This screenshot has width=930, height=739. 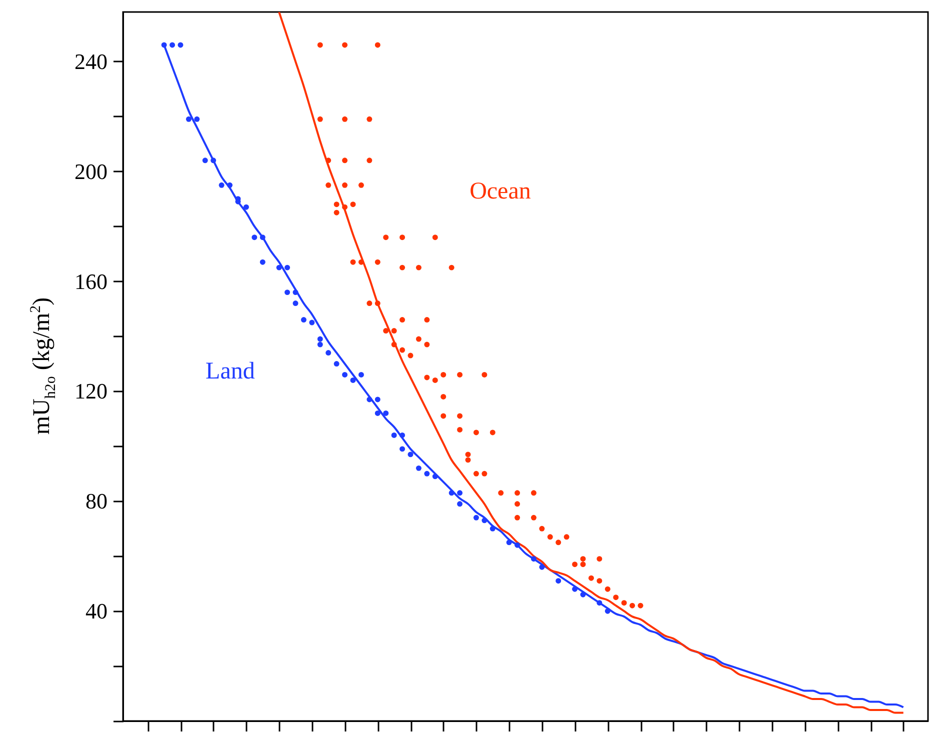 I want to click on y-tick-label: 160, so click(x=91, y=281).